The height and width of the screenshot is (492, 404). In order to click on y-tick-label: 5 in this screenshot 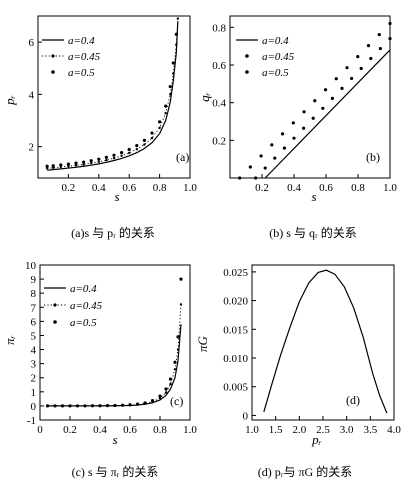, I will do `click(34, 336)`.